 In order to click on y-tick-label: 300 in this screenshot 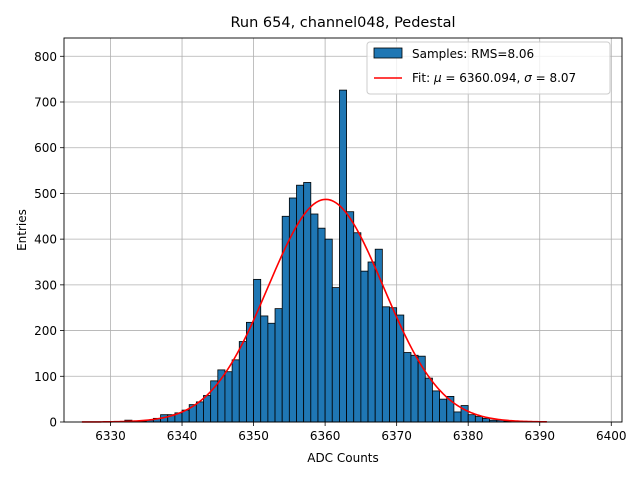, I will do `click(45, 285)`.